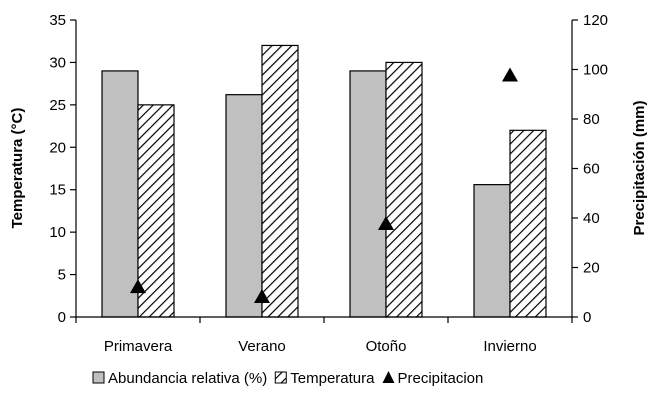  I want to click on y-left-tick-label-6: 30, so click(57, 62).